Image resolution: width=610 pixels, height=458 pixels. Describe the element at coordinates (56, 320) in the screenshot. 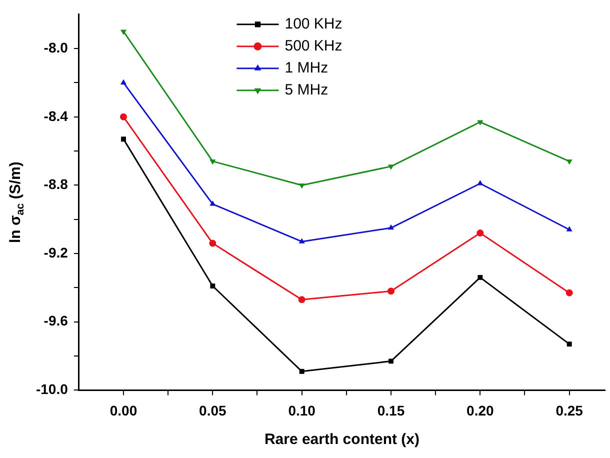

I see `y-tick-label: -9.6` at that location.